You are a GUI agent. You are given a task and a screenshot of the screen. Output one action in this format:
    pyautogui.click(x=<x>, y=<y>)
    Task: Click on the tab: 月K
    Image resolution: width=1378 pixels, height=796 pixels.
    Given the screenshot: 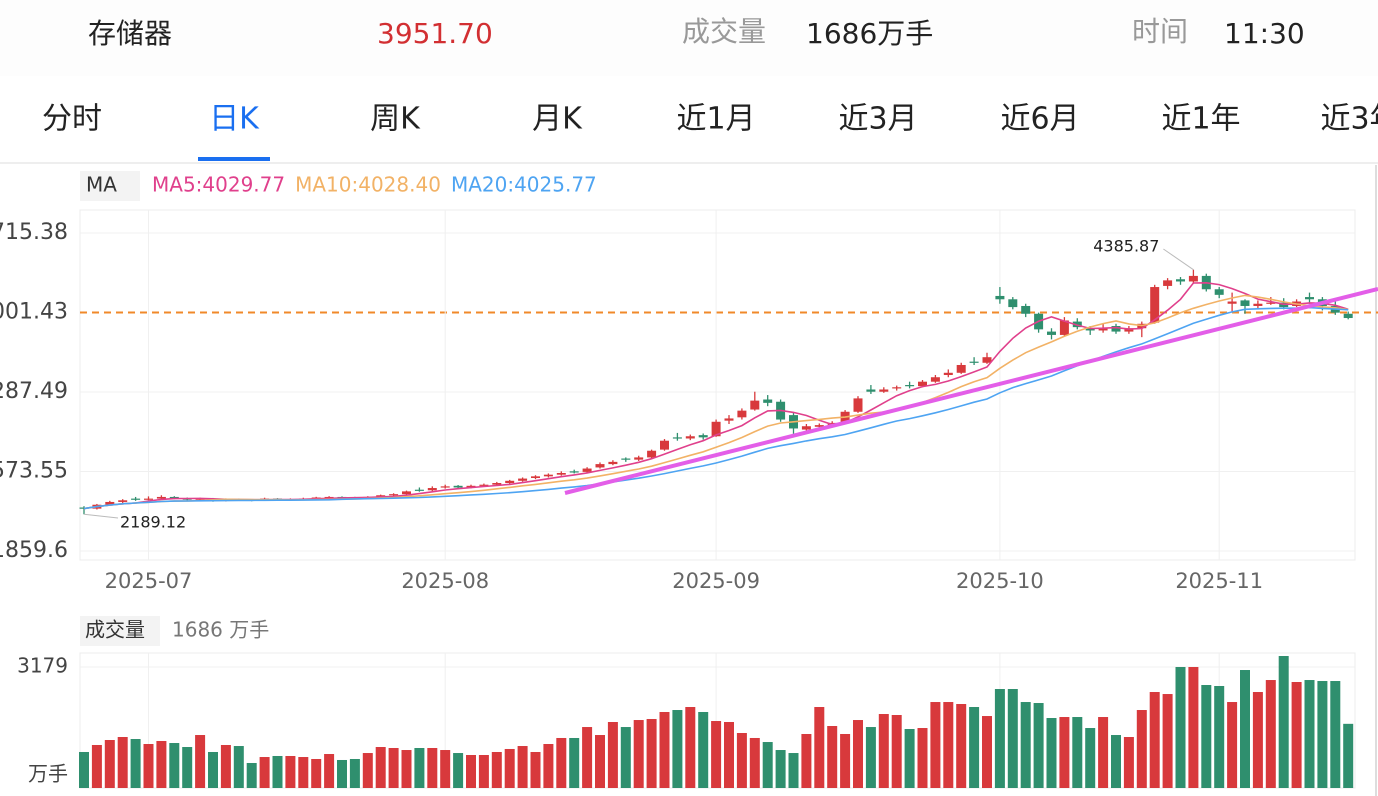 What is the action you would take?
    pyautogui.click(x=557, y=119)
    